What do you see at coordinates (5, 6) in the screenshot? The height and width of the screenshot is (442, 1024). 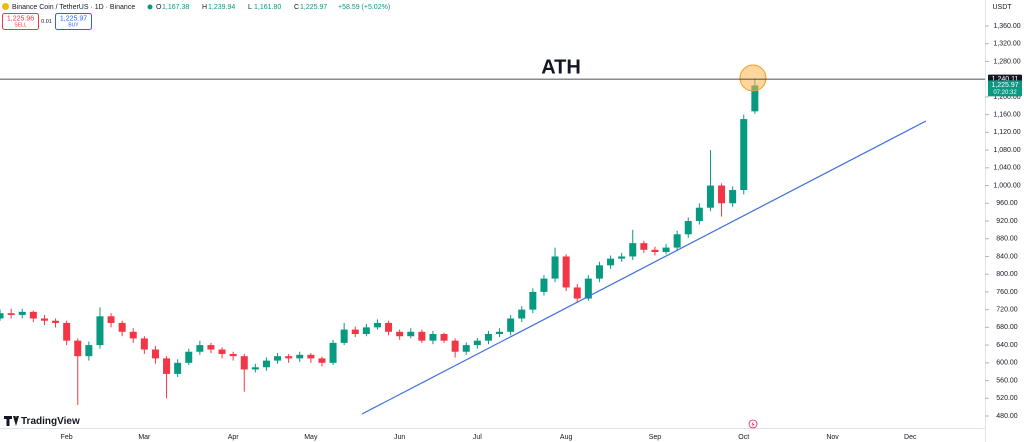 I see `symbol-logo` at bounding box center [5, 6].